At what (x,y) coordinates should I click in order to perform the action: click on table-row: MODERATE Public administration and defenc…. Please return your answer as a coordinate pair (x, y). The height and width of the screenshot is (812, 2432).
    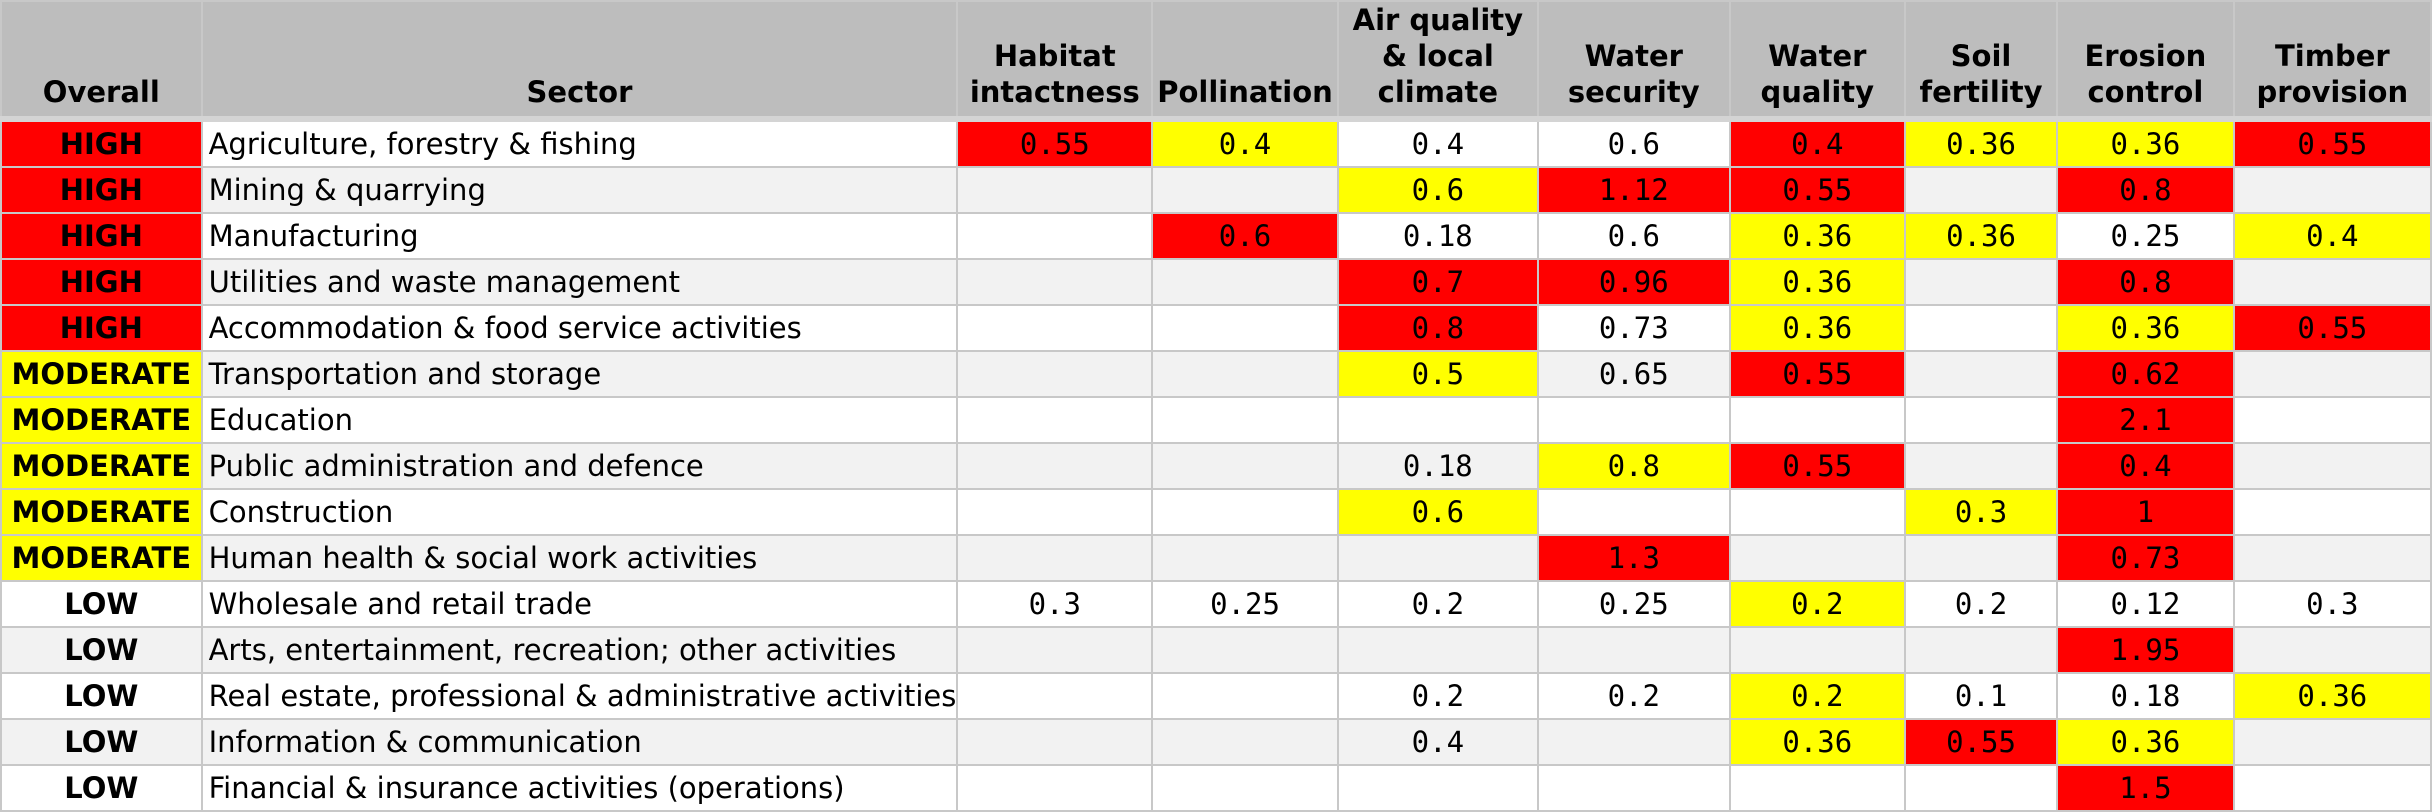
    Looking at the image, I should click on (1216, 466).